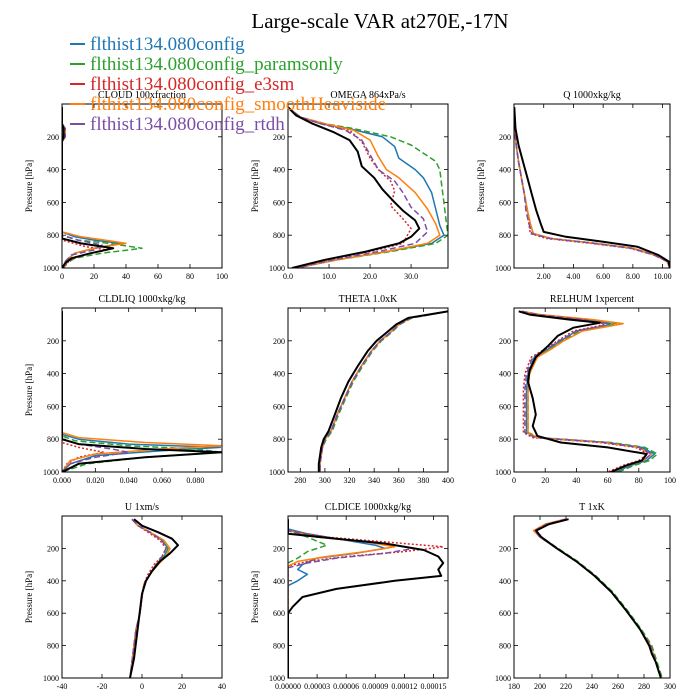  I want to click on x-tick-label: 10.00, so click(663, 276).